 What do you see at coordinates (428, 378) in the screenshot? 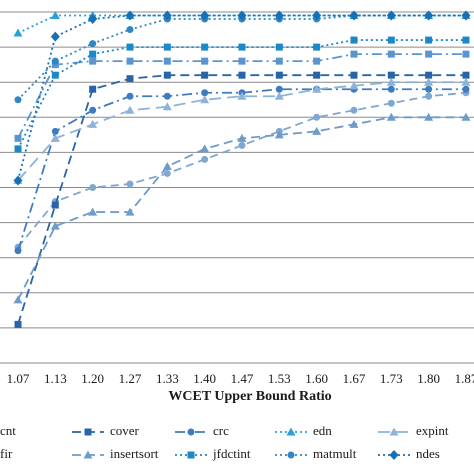
I see `x-tick-label: 1.80` at bounding box center [428, 378].